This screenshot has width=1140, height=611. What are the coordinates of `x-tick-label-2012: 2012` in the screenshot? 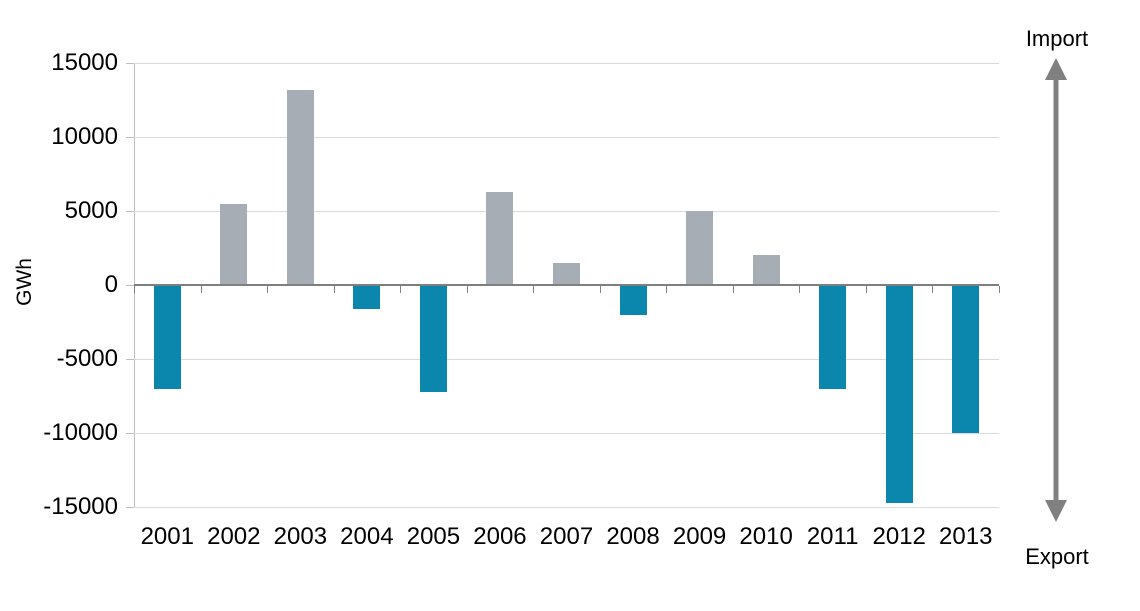 It's located at (899, 536).